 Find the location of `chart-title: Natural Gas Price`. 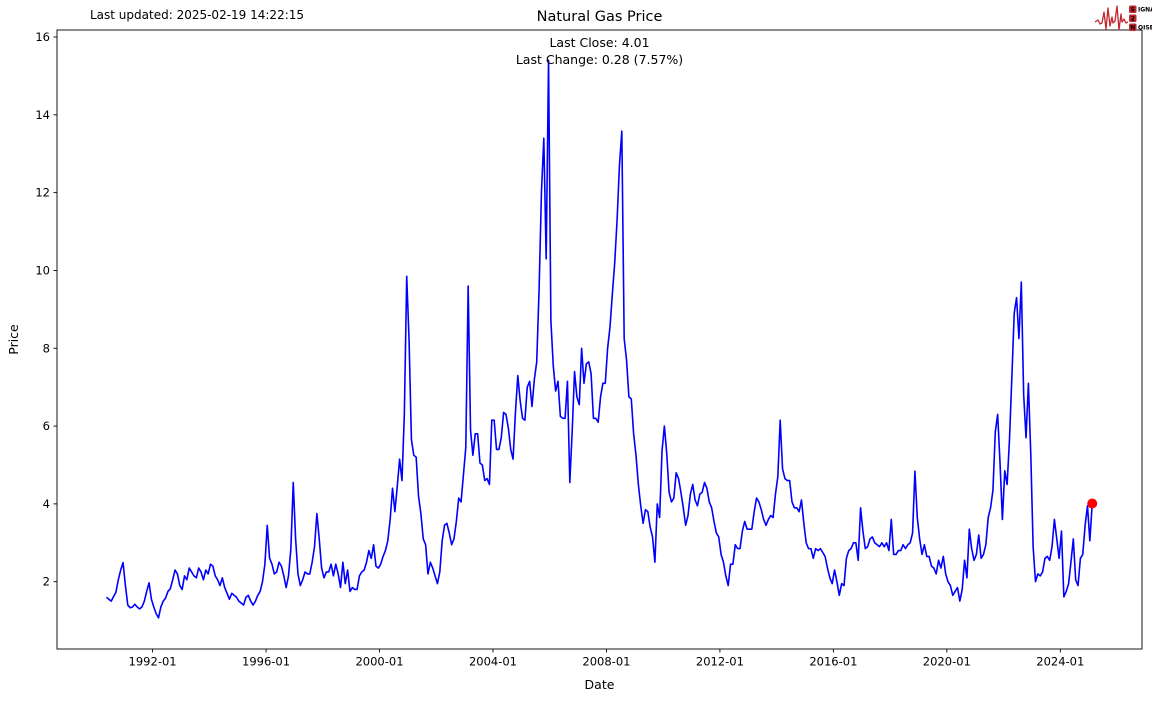

chart-title: Natural Gas Price is located at coordinates (600, 17).